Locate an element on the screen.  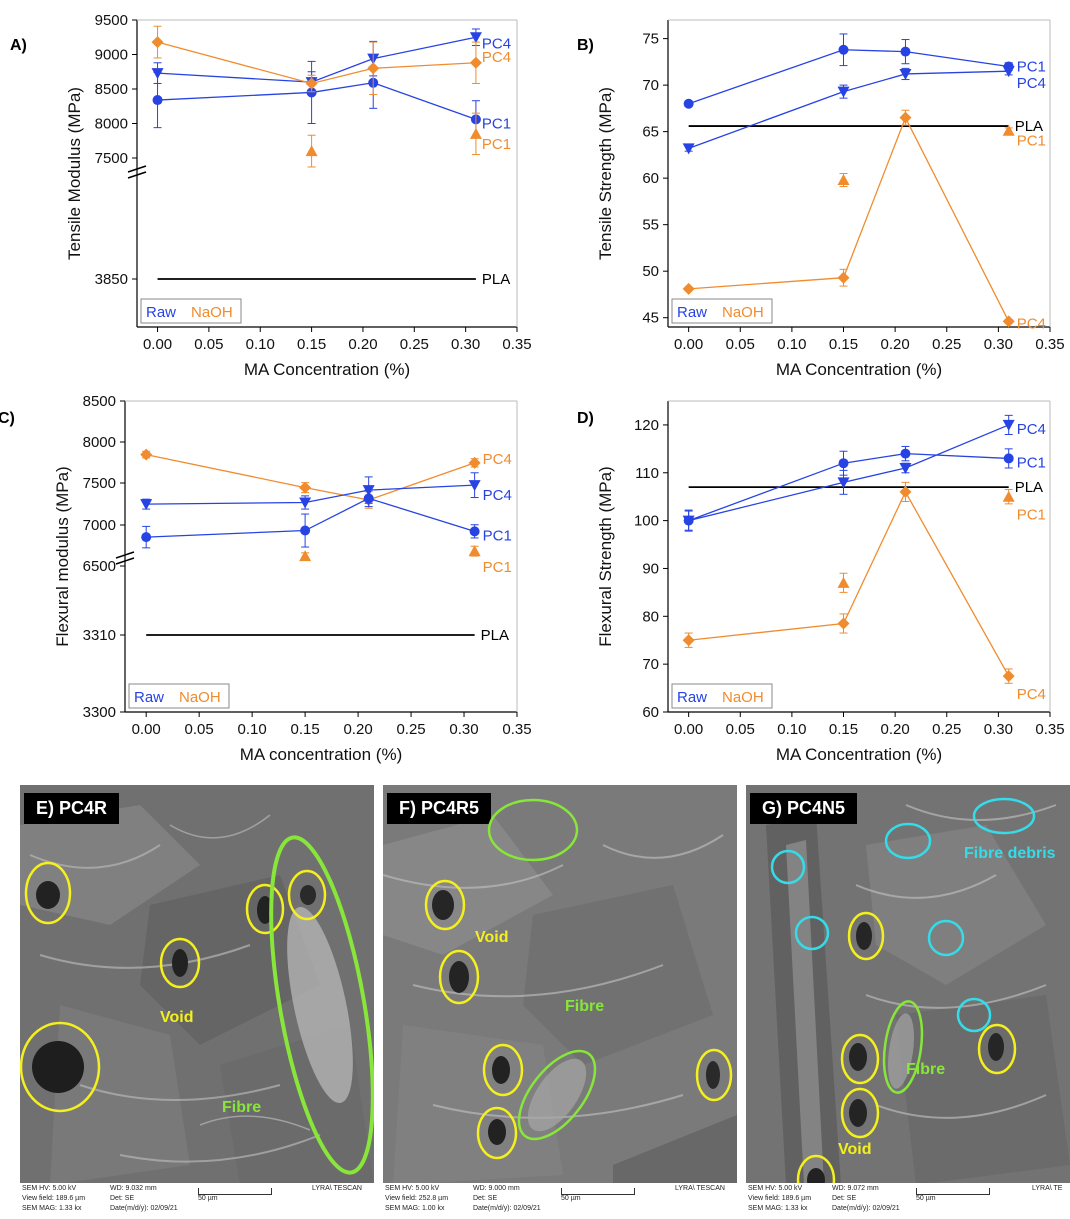
y-axis-label: Flexural modulus (MPa) is located at coordinates (62, 556).